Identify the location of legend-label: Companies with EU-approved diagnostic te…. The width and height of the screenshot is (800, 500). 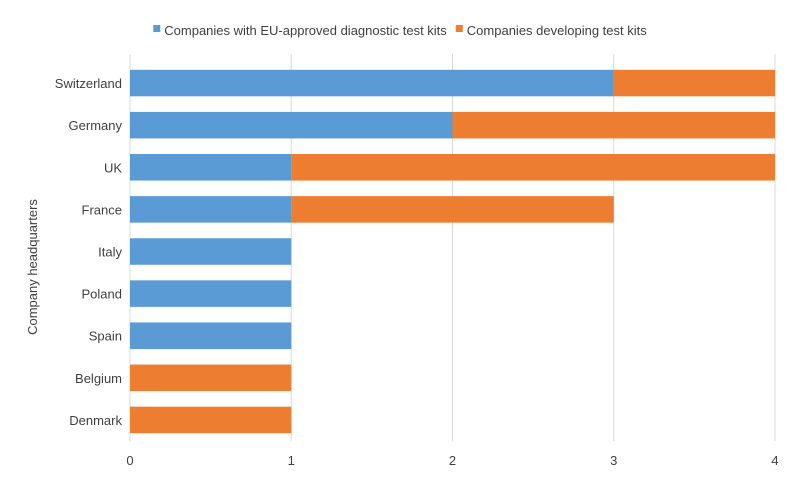
(305, 30).